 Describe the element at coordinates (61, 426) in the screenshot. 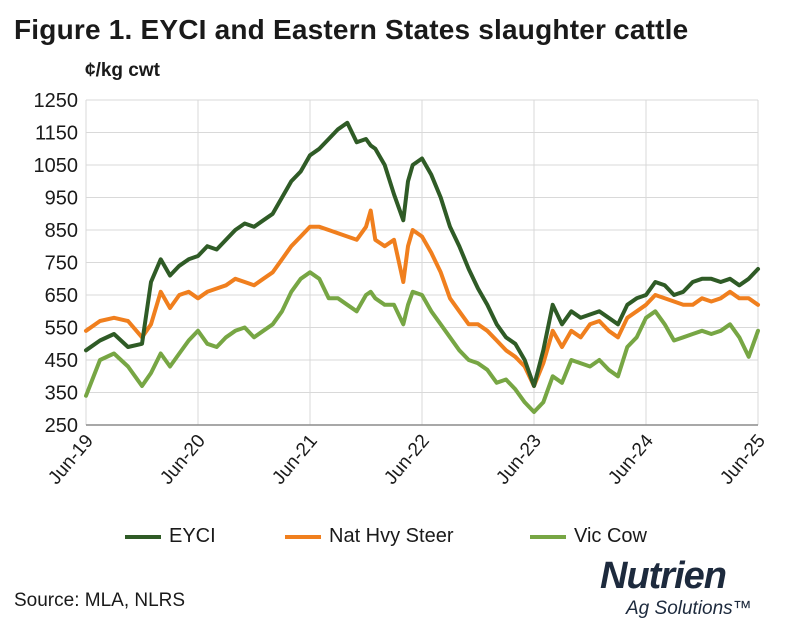

I see `y-tick-label: 250` at that location.